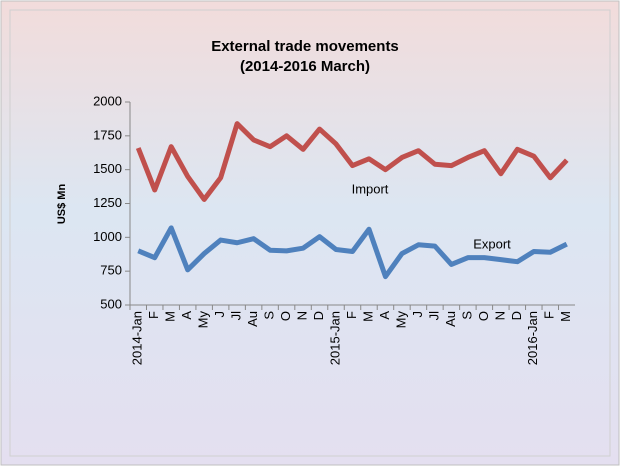 Image resolution: width=620 pixels, height=466 pixels. I want to click on y-tick-label: 1250, so click(107, 202).